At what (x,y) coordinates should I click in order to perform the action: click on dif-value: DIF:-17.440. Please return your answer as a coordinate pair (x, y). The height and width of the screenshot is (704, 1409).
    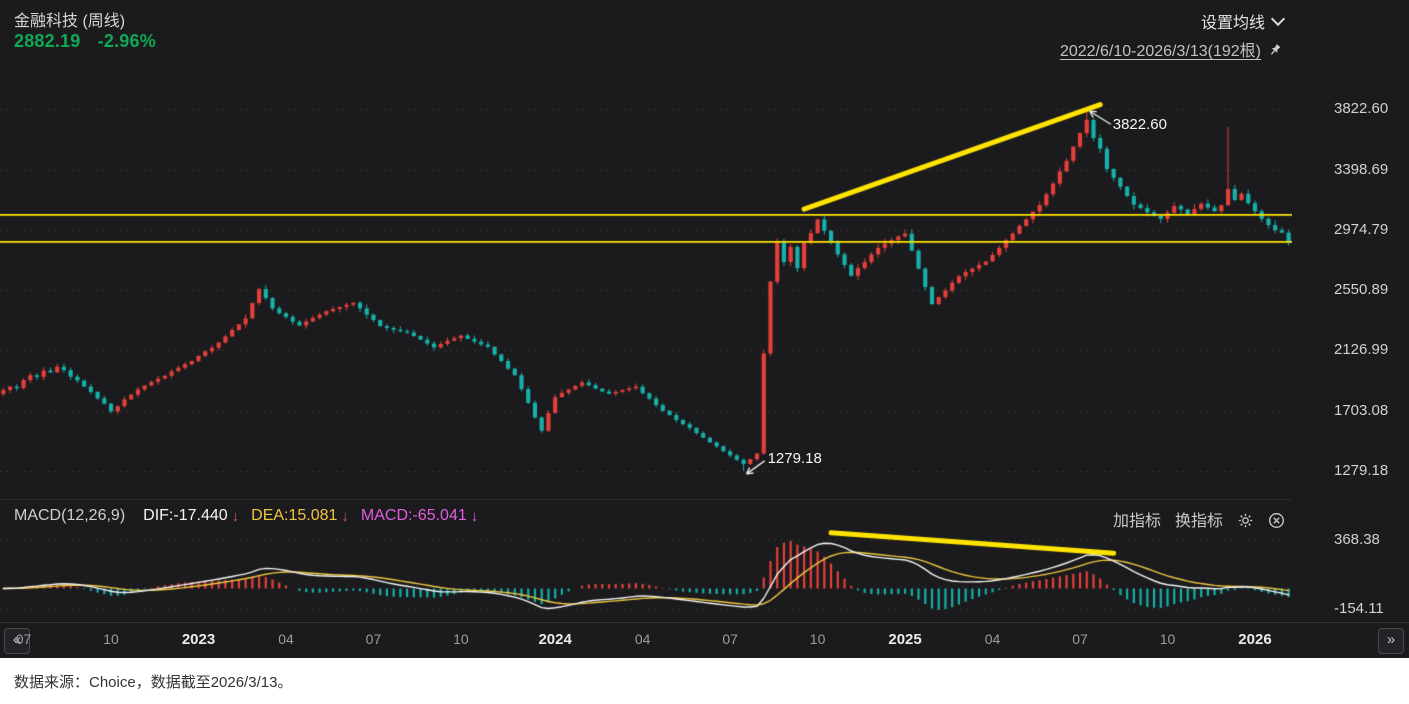
    Looking at the image, I should click on (185, 515).